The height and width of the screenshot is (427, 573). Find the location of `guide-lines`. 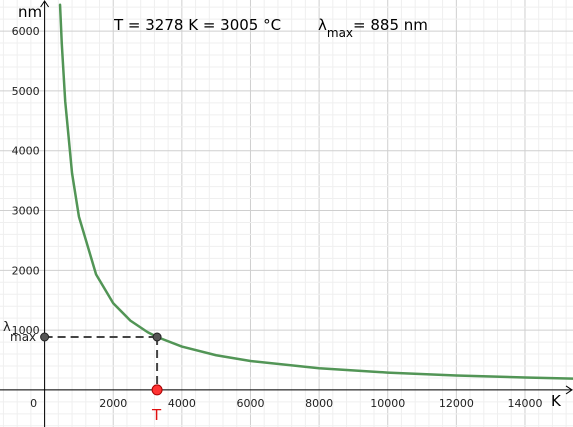

guide-lines is located at coordinates (101, 362).